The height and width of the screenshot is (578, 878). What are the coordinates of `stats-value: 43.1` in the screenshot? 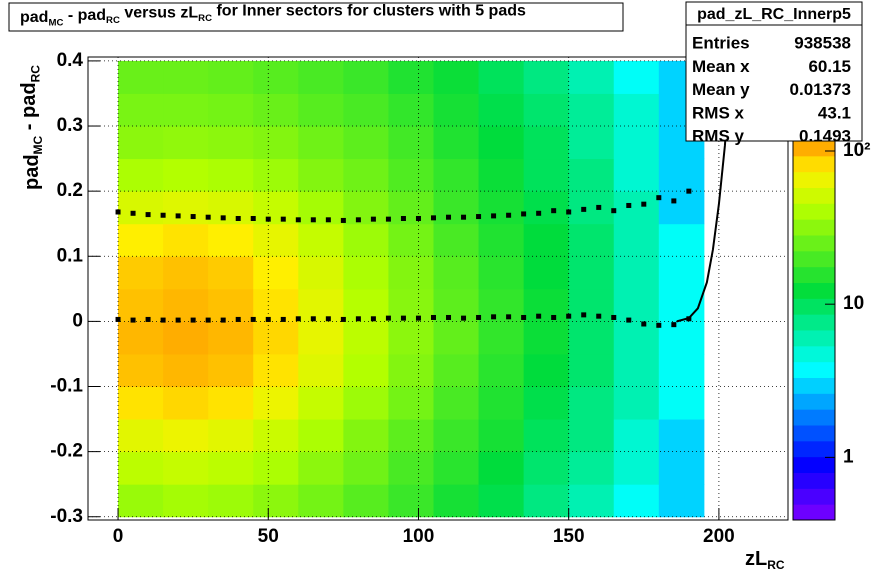 It's located at (834, 112).